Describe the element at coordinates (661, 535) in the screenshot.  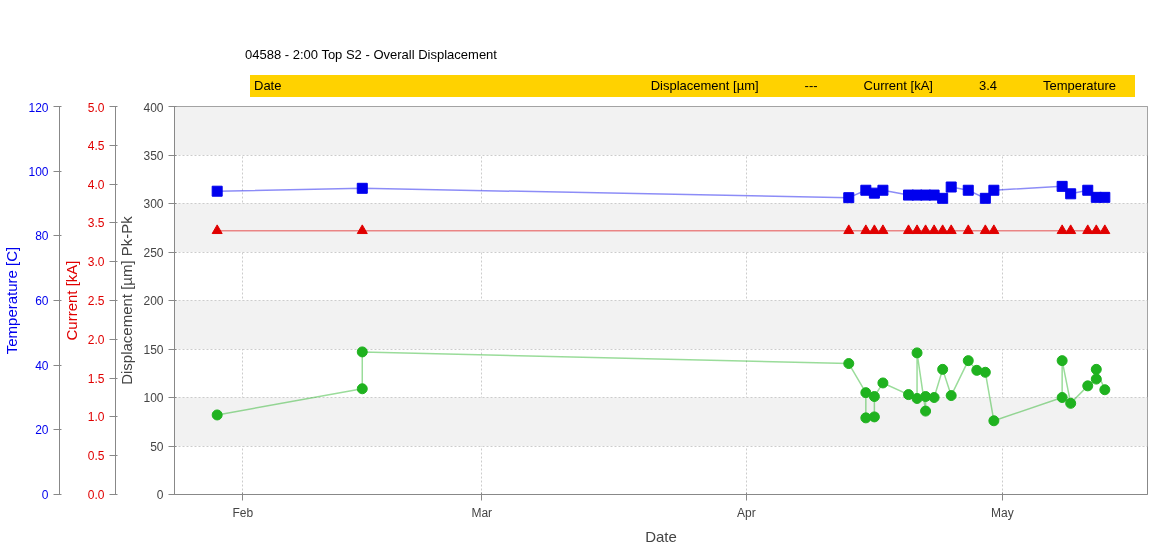
I see `text: Date` at that location.